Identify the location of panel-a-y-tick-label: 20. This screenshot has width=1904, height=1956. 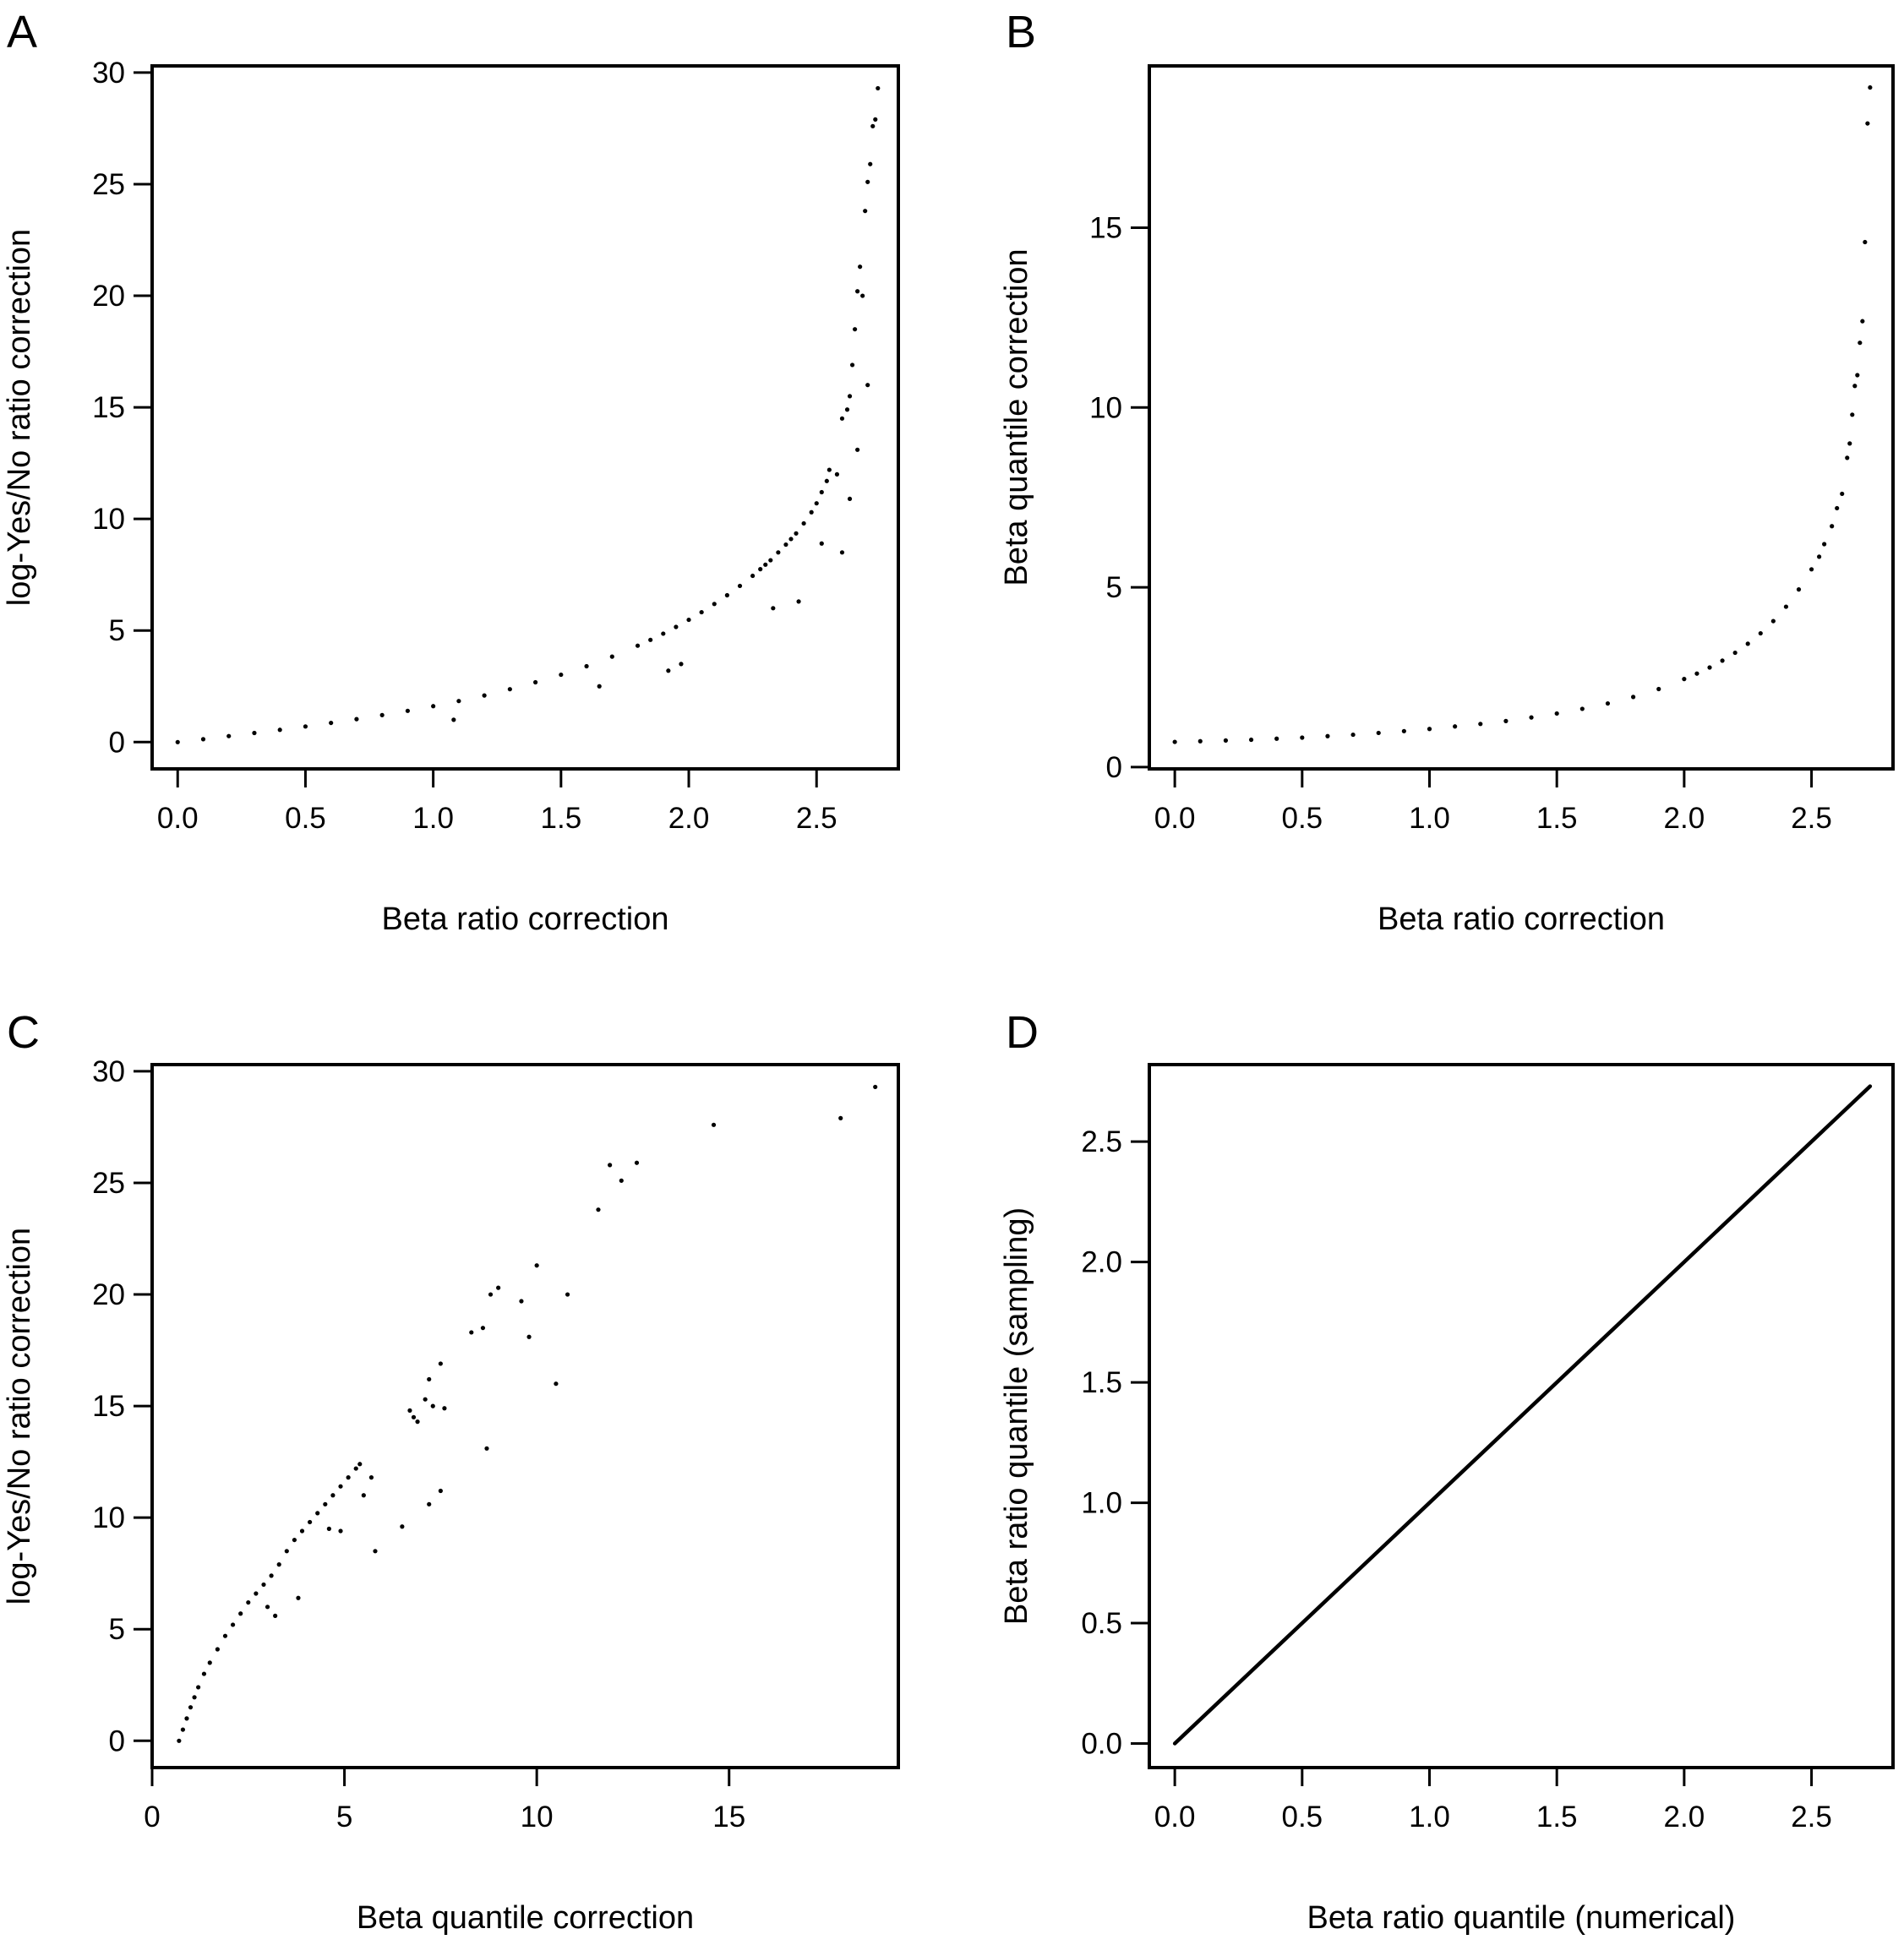
(108, 296).